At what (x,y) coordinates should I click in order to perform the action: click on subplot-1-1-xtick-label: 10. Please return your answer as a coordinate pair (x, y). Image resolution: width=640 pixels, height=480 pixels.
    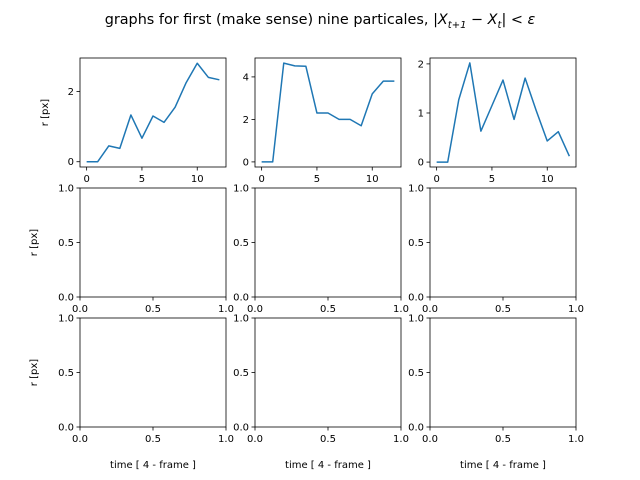
    Looking at the image, I should click on (197, 179).